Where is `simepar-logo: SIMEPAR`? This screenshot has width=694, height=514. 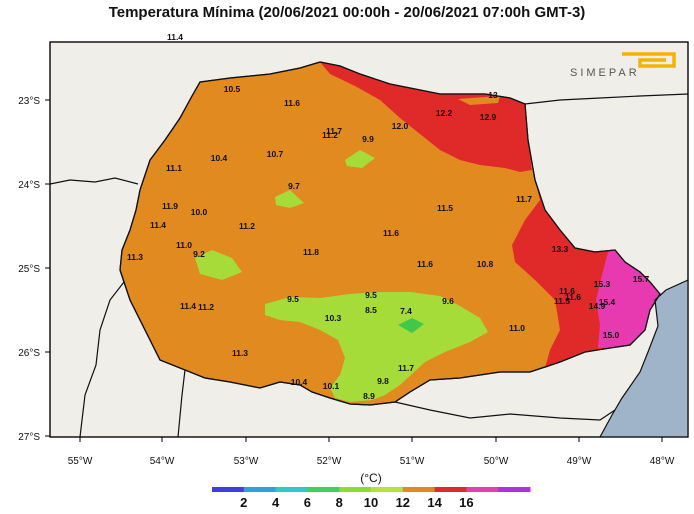 simepar-logo: SIMEPAR is located at coordinates (623, 65).